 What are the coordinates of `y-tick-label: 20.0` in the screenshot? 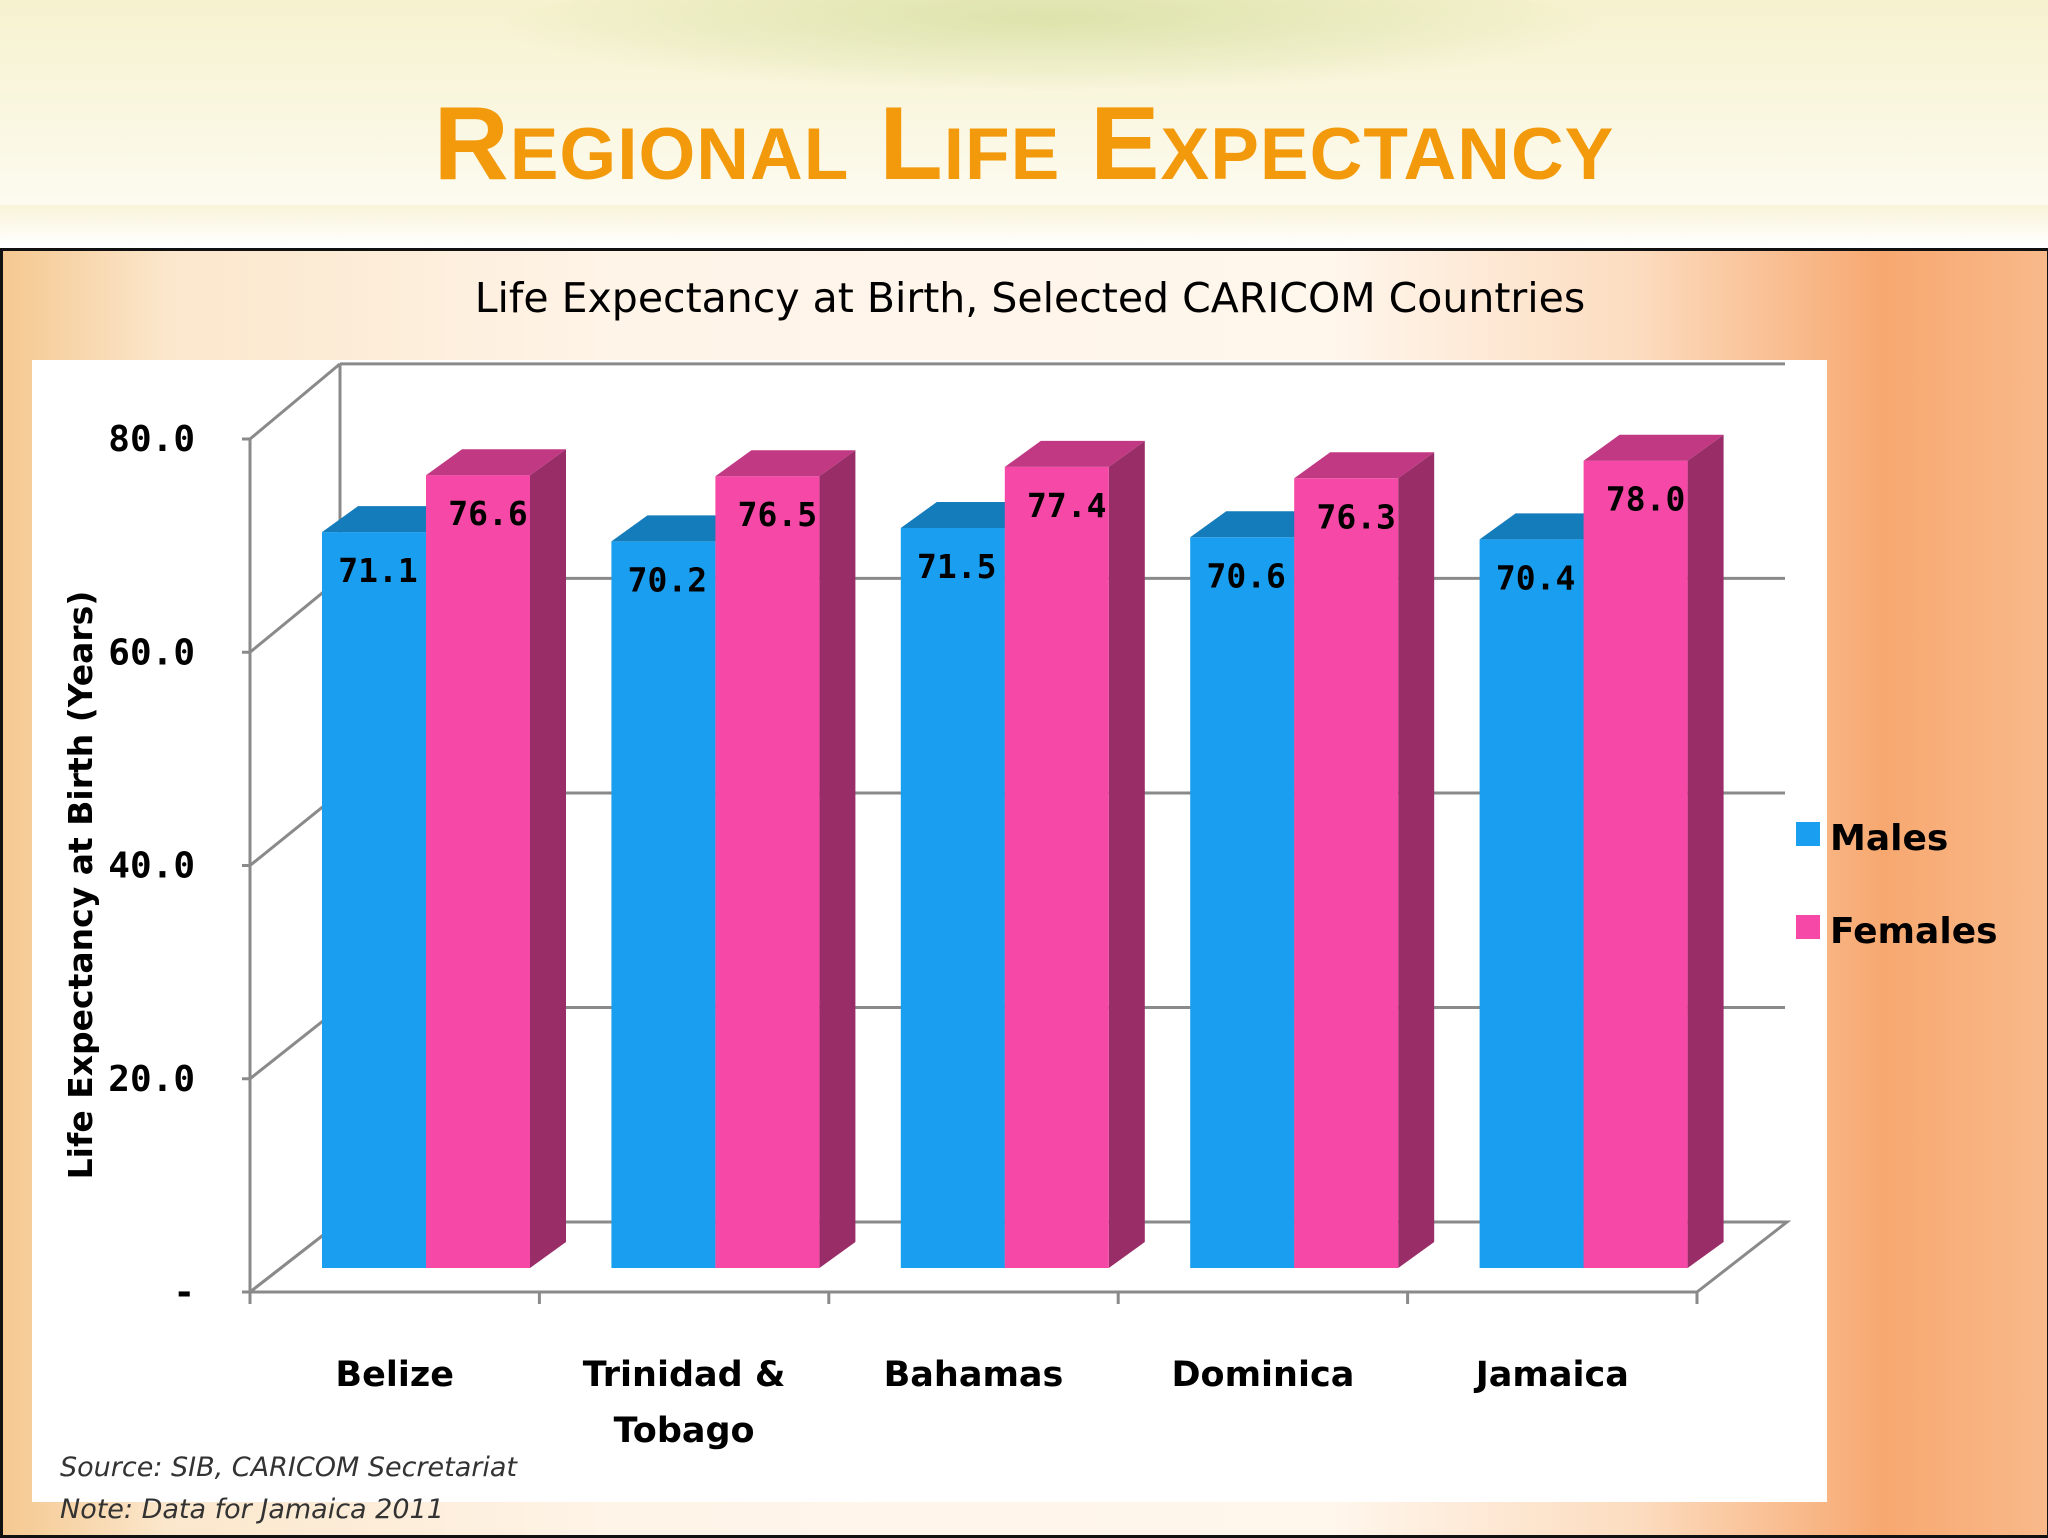 It's located at (151, 1079).